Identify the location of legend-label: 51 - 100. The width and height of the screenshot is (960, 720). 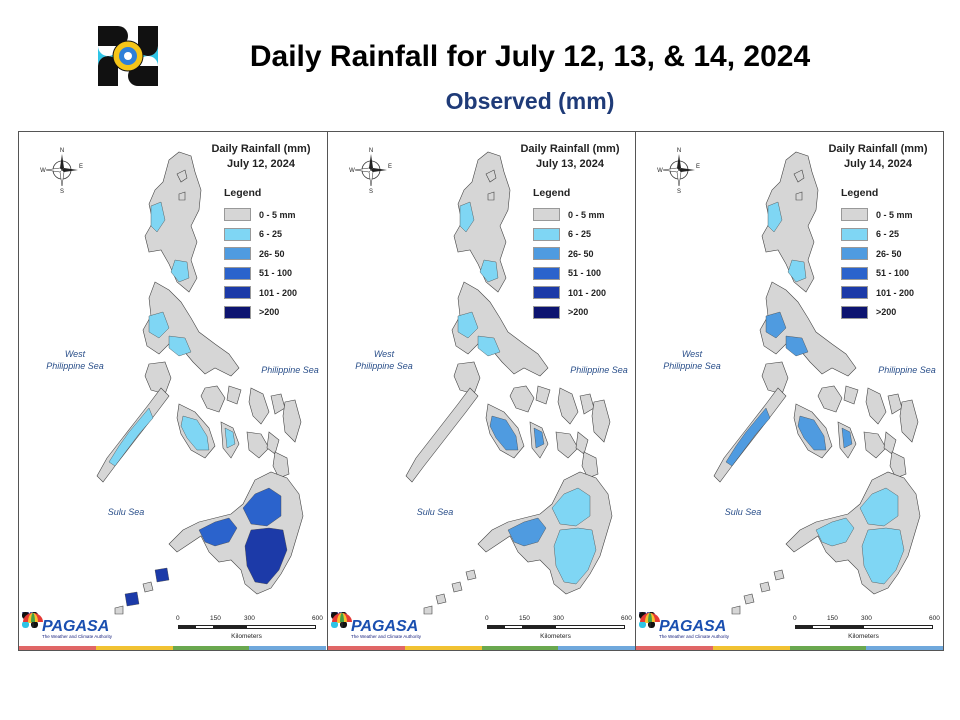
(276, 273).